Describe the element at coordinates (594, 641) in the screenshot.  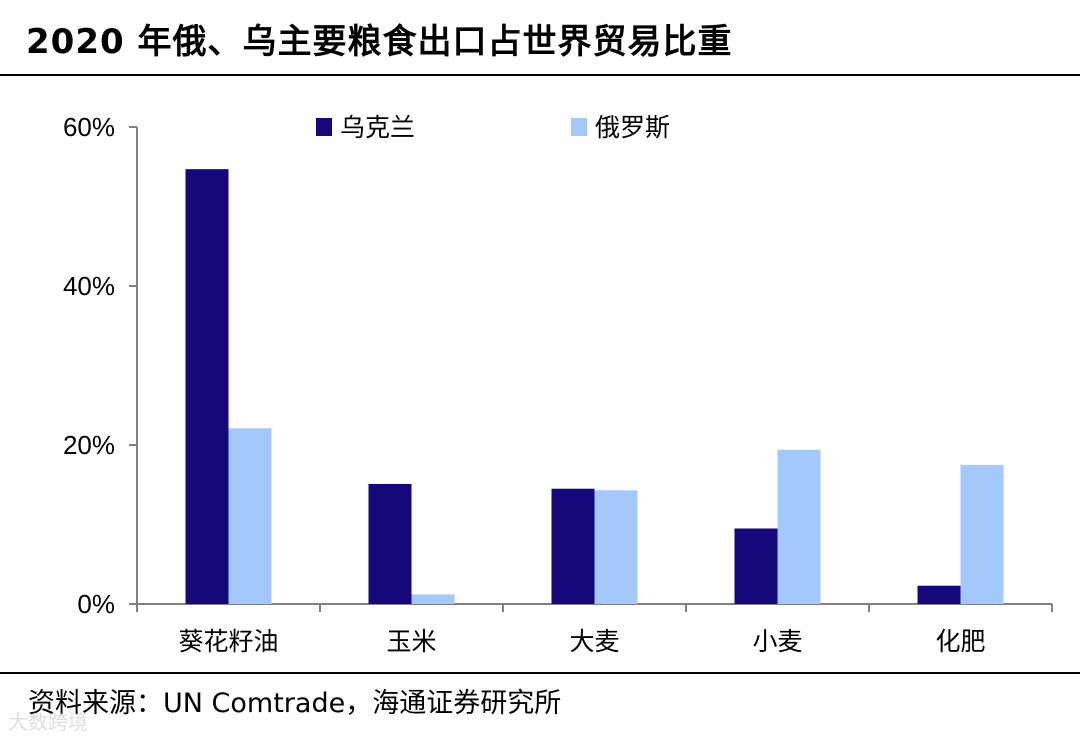
I see `x-category-label: 大麦` at that location.